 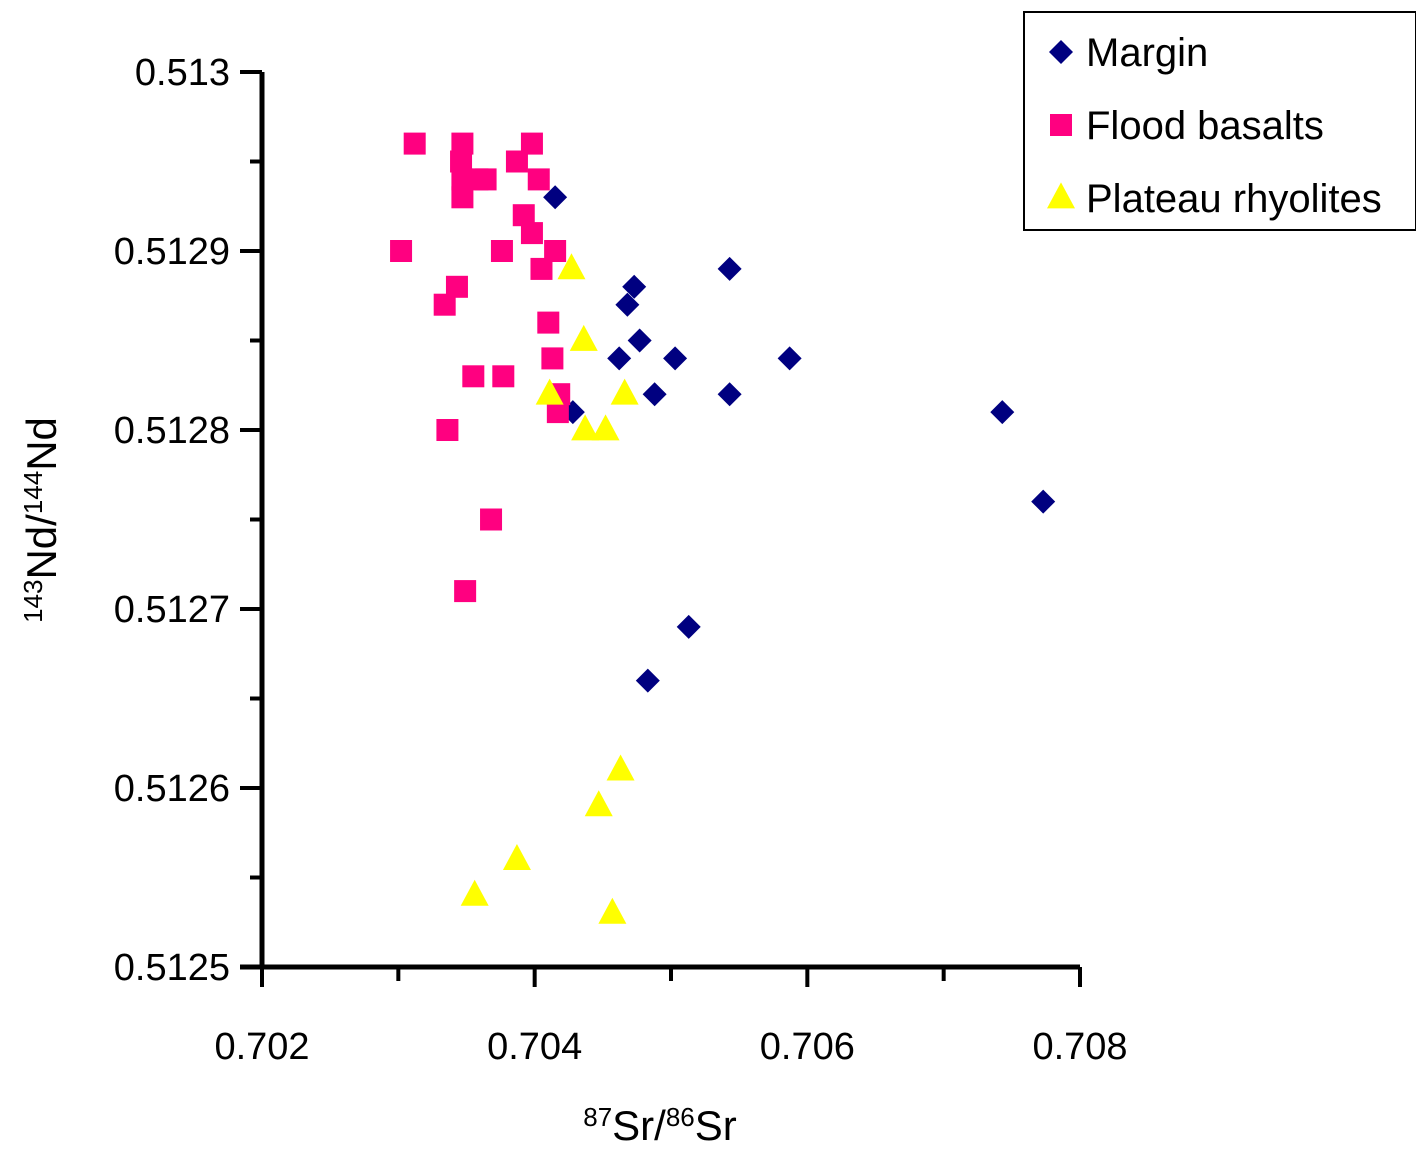 What do you see at coordinates (1147, 53) in the screenshot?
I see `legend-label-margin: Margin` at bounding box center [1147, 53].